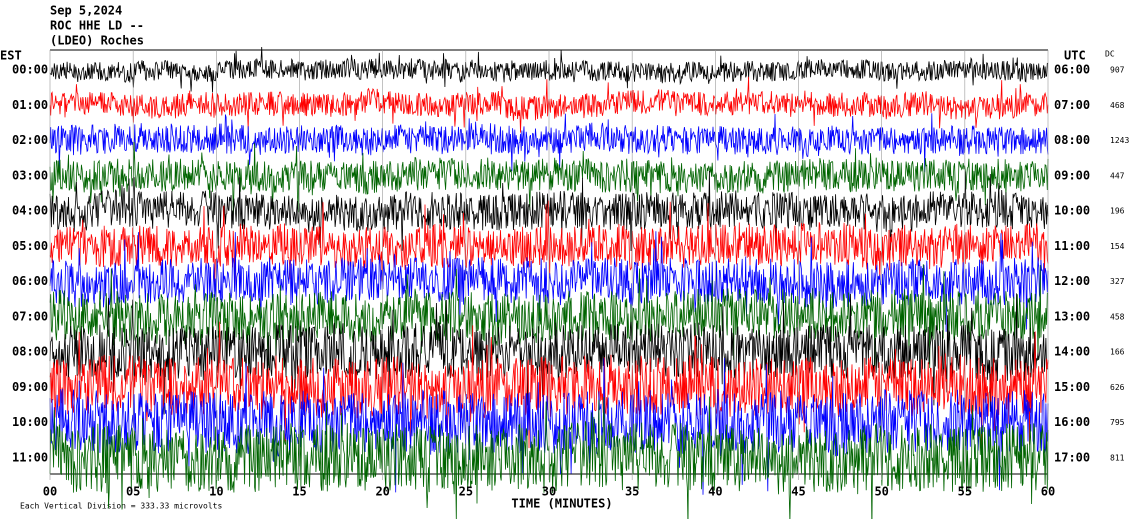  Describe the element at coordinates (30, 387) in the screenshot. I see `est-label: 09:00` at that location.